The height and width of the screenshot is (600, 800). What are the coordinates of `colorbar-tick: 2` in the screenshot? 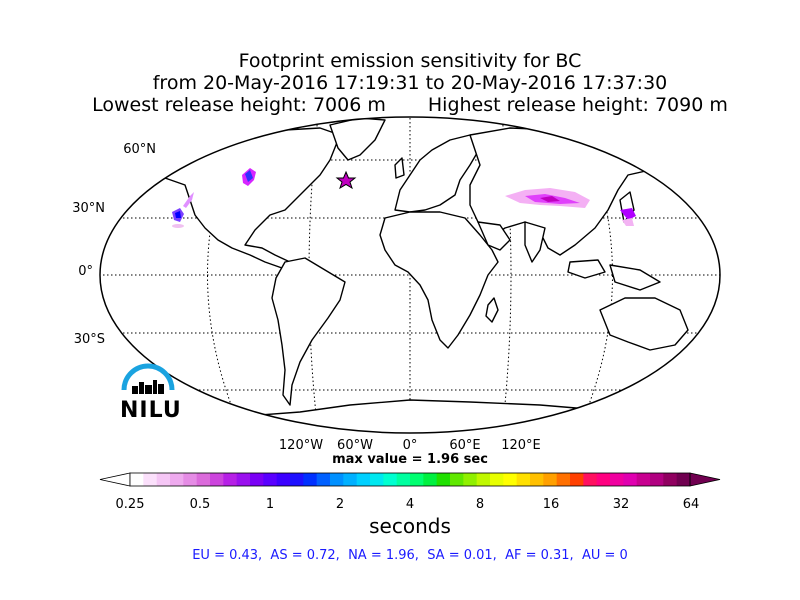 It's located at (340, 504).